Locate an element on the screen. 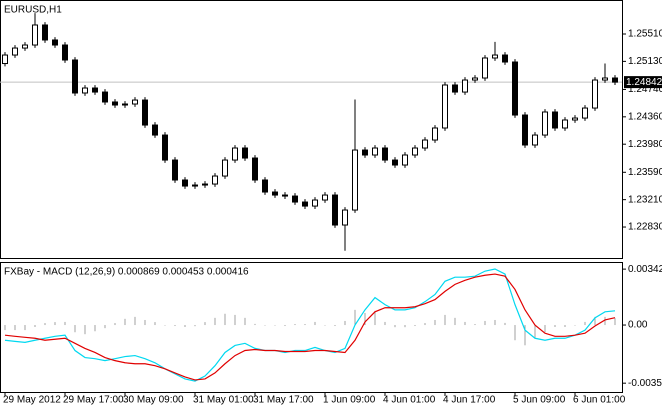  y-tick-label: -0.00356 is located at coordinates (645, 383).